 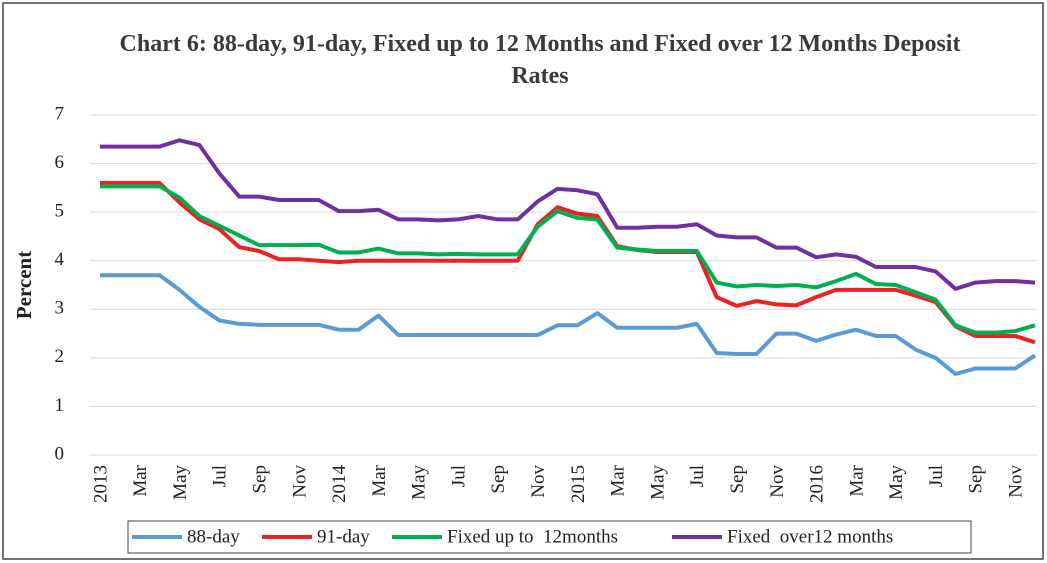 I want to click on y-tick-label: 3, so click(x=60, y=308).